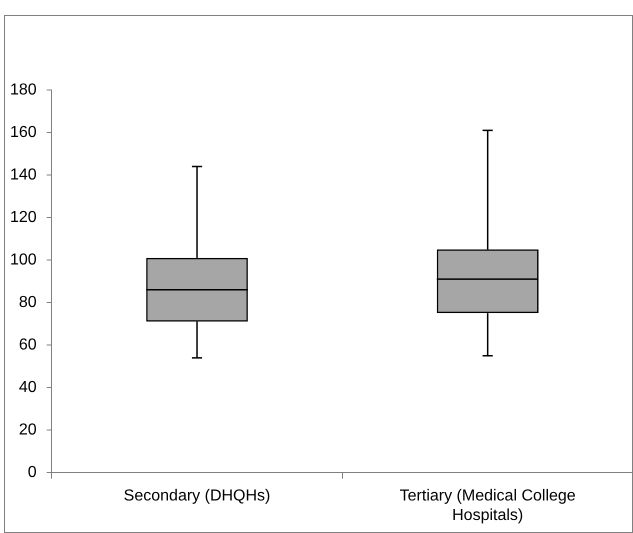 The width and height of the screenshot is (633, 533). I want to click on y-tick-label: 20, so click(27, 429).